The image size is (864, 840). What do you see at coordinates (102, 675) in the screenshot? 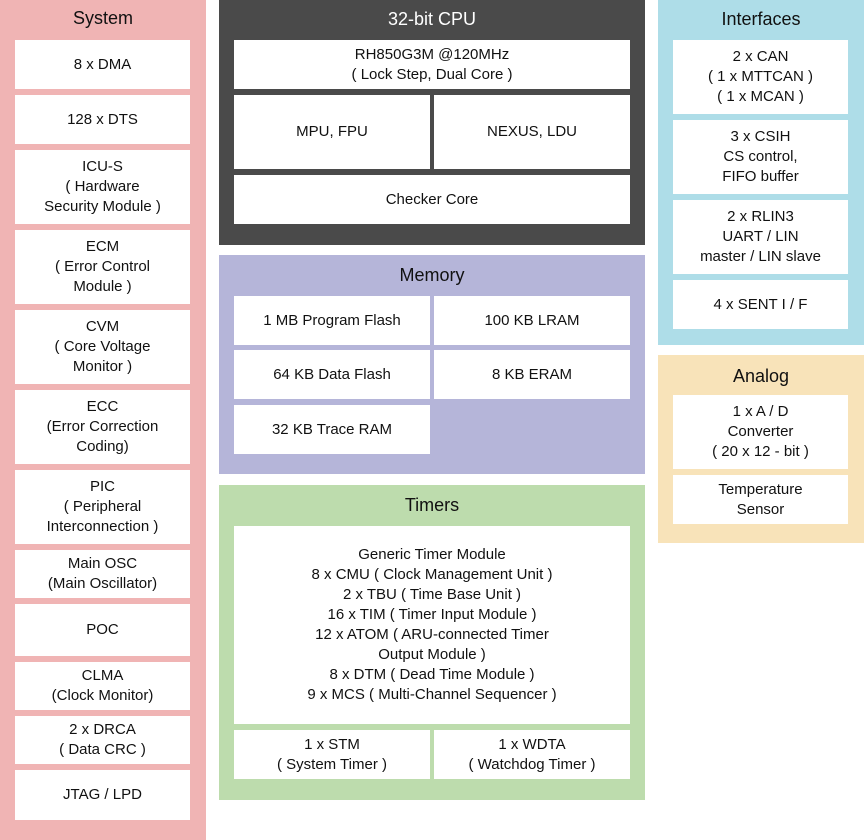
I see `block-text: CLMA` at bounding box center [102, 675].